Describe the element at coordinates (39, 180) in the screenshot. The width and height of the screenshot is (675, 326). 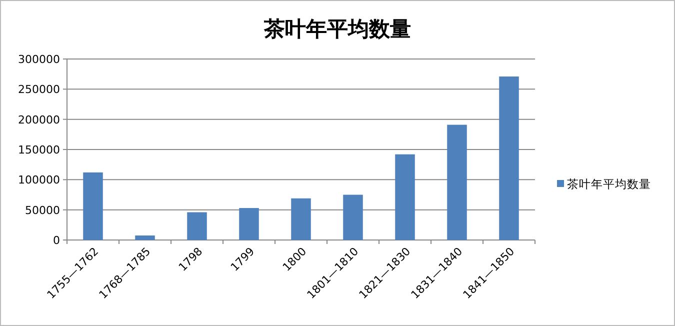
I see `y-tick-label: 100000` at that location.